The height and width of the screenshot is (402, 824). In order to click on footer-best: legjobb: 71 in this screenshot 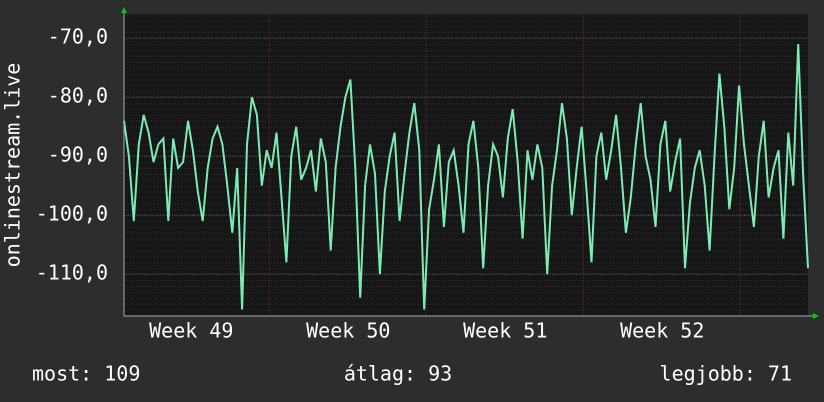, I will do `click(726, 374)`.